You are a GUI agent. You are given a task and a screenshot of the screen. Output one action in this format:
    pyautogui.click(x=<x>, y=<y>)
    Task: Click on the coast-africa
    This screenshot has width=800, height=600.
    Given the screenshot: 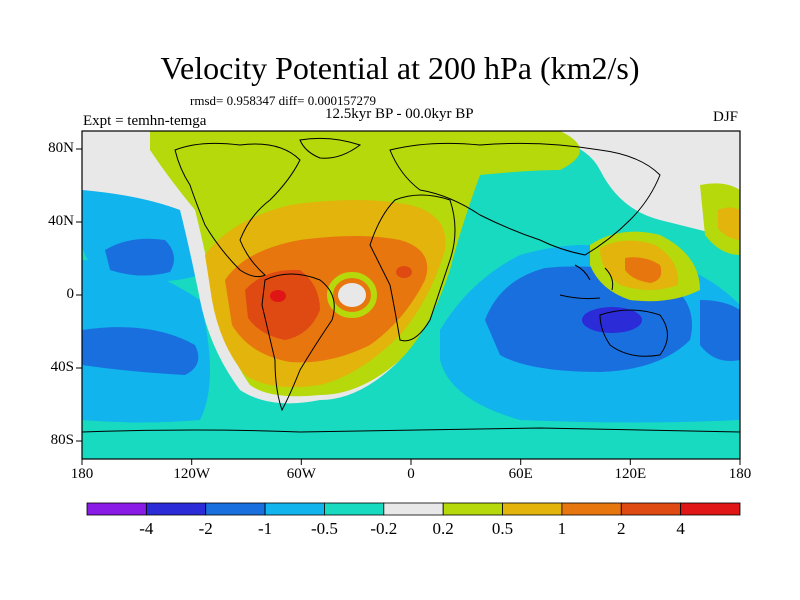 What is the action you would take?
    pyautogui.click(x=412, y=268)
    